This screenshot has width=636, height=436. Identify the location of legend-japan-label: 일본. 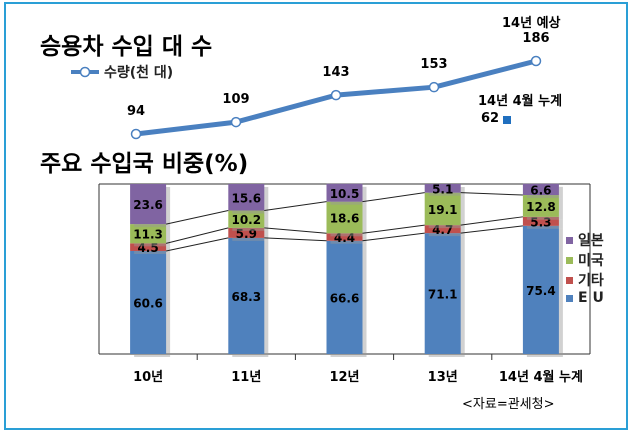
(591, 241).